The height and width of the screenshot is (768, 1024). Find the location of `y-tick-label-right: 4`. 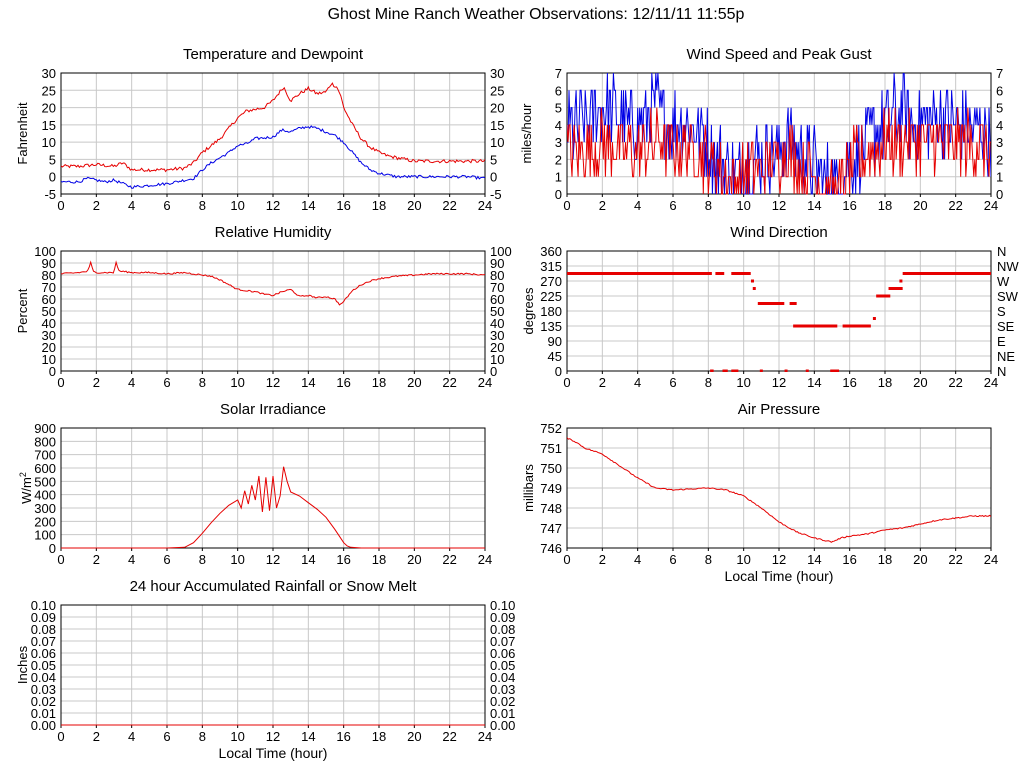

y-tick-label-right: 4 is located at coordinates (999, 125).